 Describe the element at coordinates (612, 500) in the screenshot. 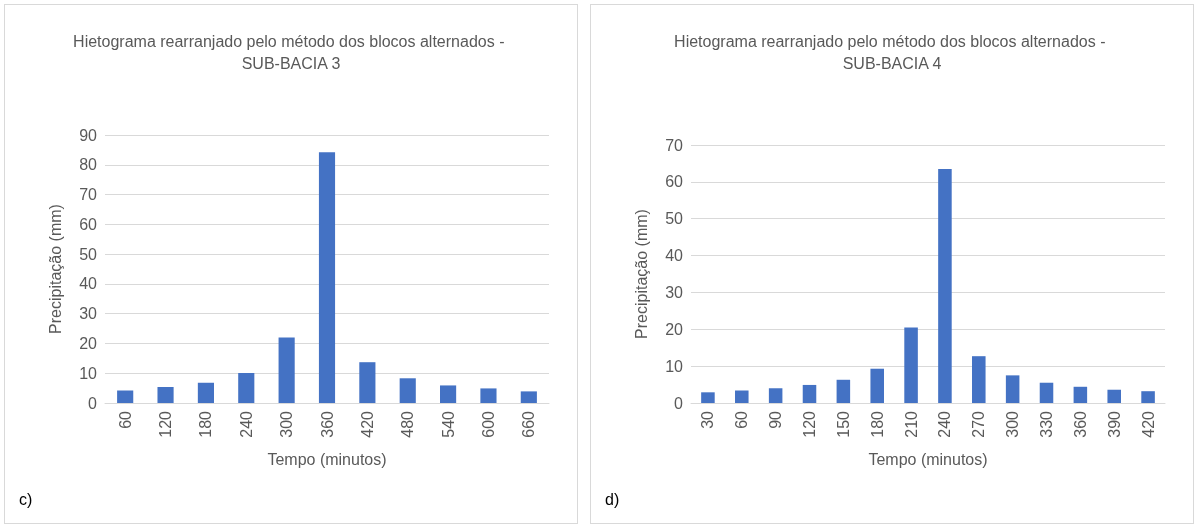

I see `text: d)` at that location.